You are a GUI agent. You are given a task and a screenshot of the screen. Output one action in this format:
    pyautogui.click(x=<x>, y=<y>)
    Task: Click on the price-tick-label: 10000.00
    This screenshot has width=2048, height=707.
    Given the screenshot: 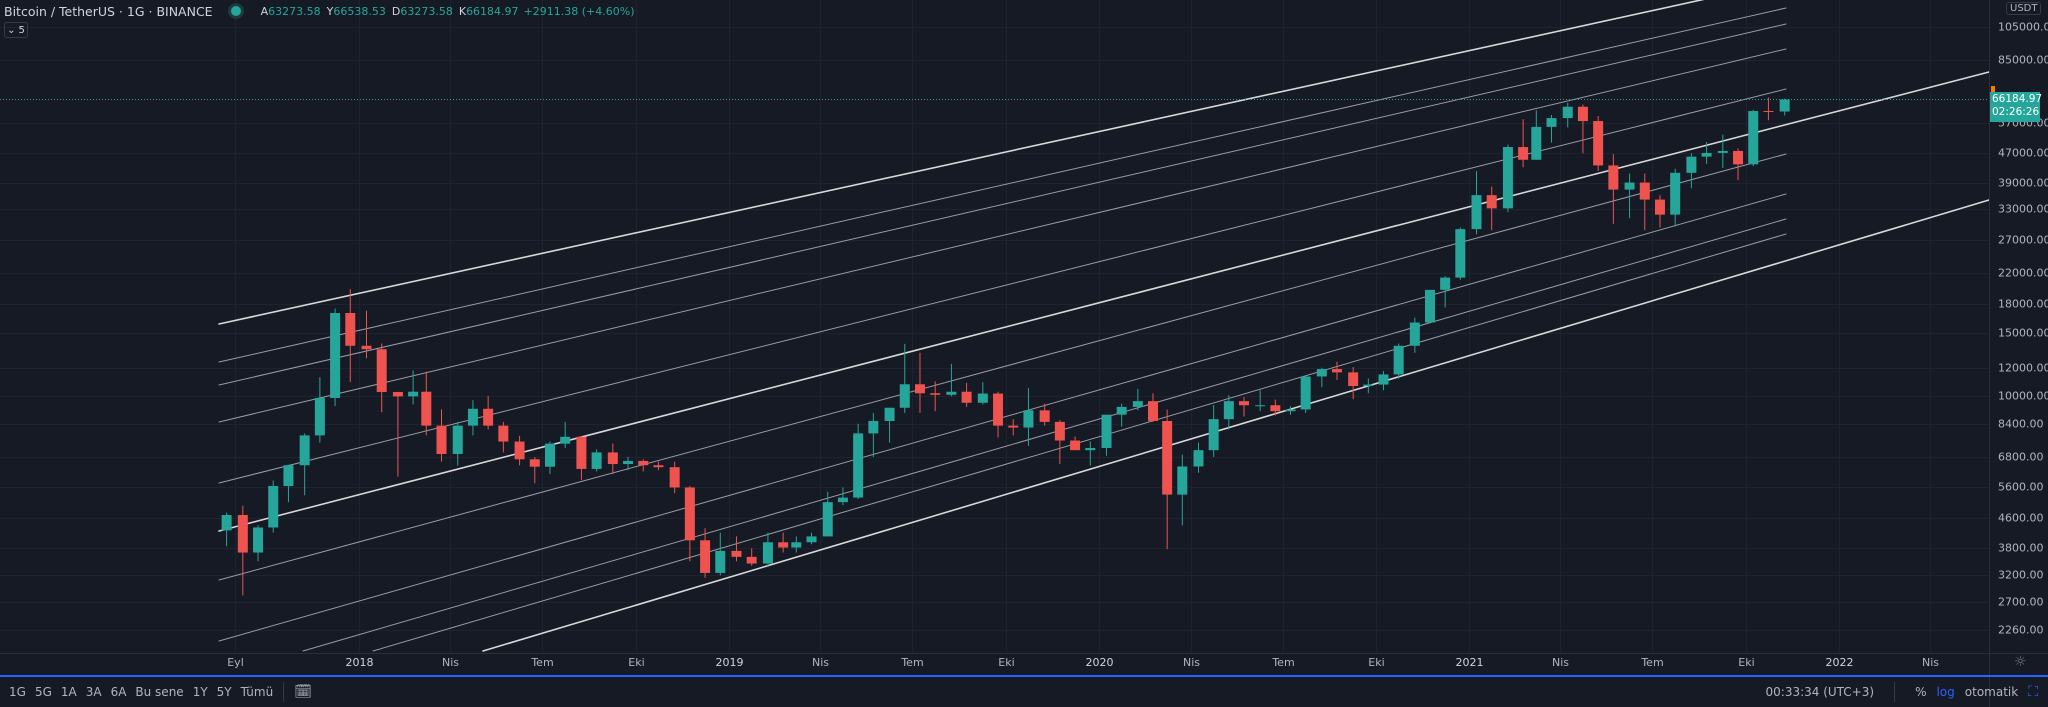 What is the action you would take?
    pyautogui.click(x=2023, y=396)
    